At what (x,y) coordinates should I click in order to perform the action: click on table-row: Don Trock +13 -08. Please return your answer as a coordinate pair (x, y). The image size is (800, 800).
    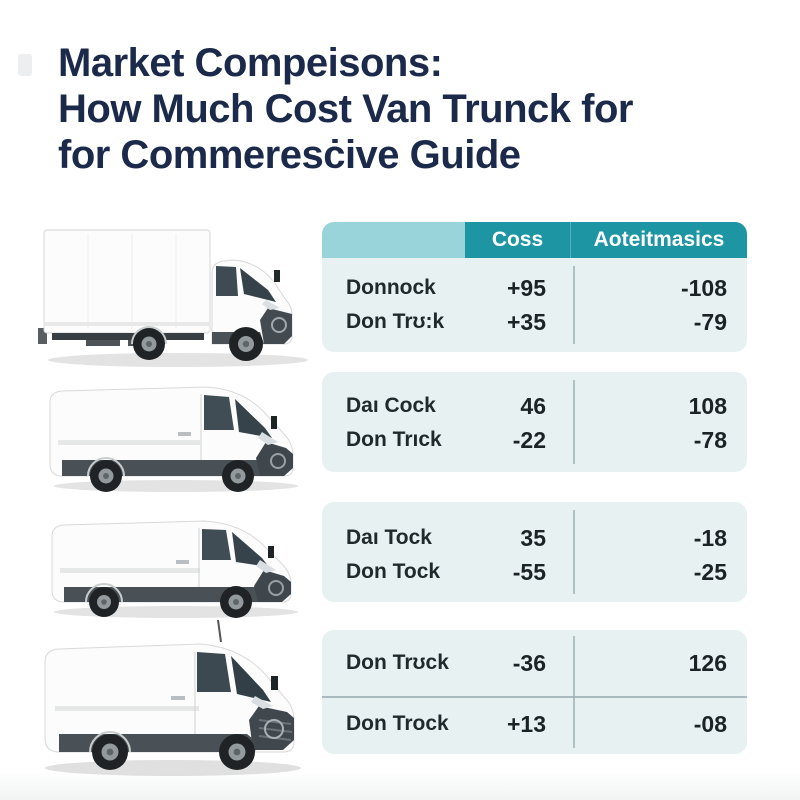
    Looking at the image, I should click on (534, 724).